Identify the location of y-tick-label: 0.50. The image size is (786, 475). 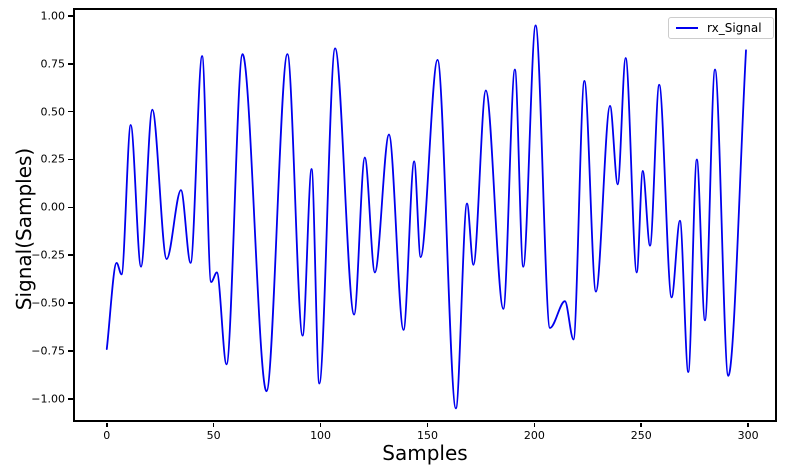
(53, 112).